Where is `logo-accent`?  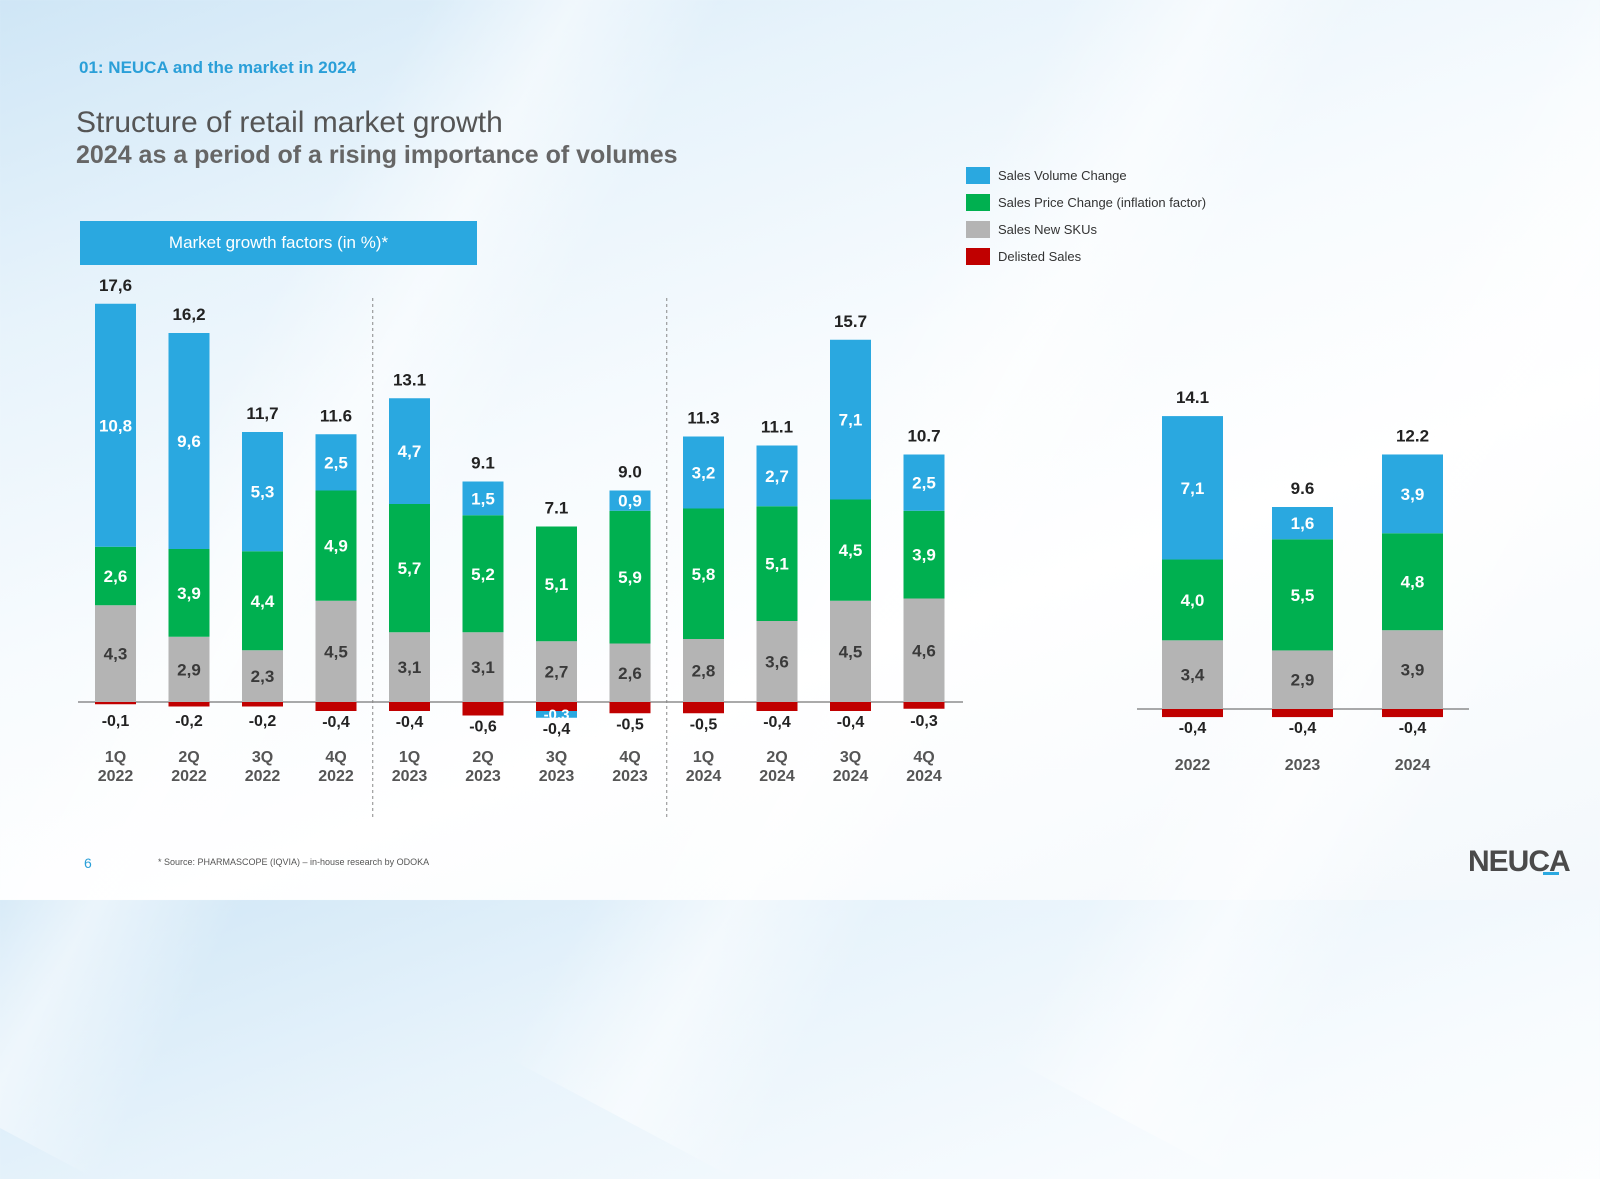
logo-accent is located at coordinates (1551, 873).